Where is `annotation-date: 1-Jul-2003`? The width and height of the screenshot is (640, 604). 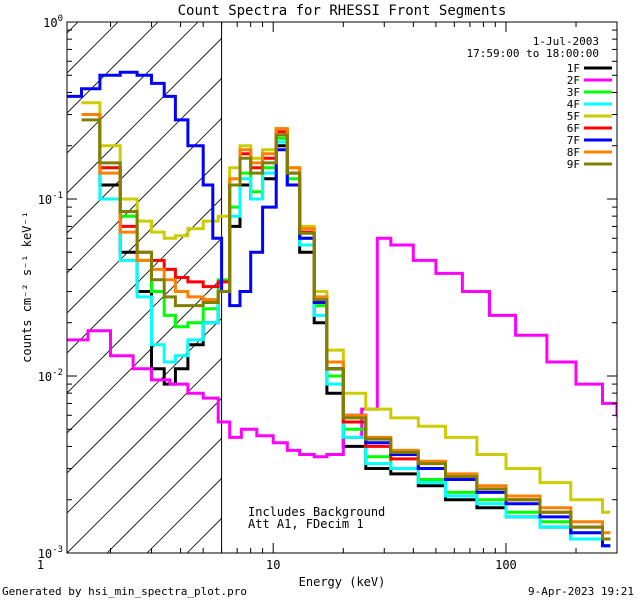 annotation-date: 1-Jul-2003 is located at coordinates (566, 41).